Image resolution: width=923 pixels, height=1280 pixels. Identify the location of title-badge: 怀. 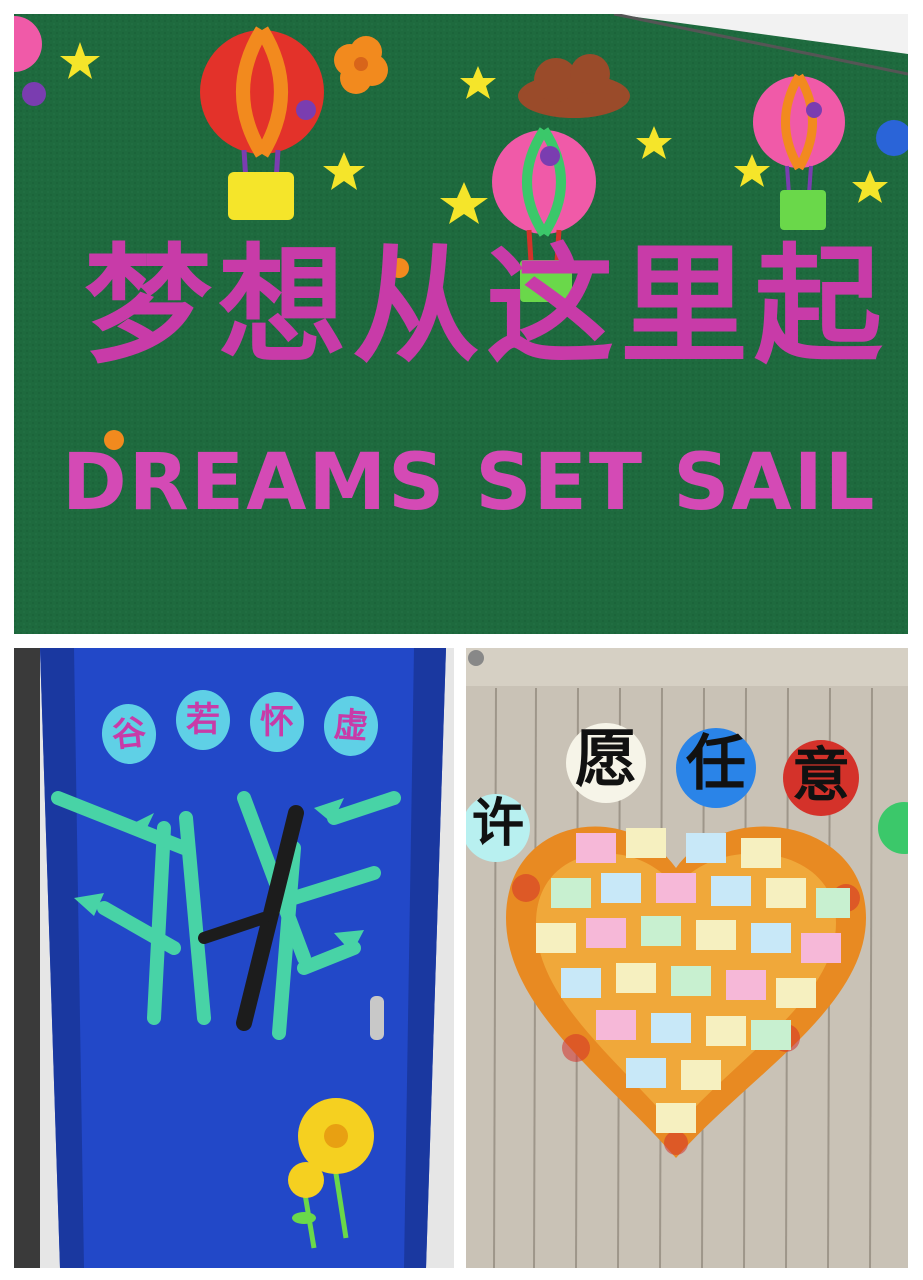
(277, 722).